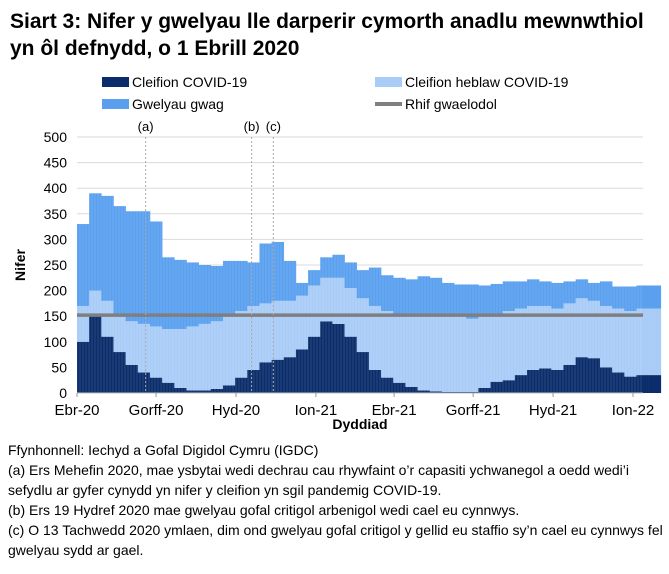 The image size is (669, 574). Describe the element at coordinates (56, 137) in the screenshot. I see `y-tick-label: 500` at that location.